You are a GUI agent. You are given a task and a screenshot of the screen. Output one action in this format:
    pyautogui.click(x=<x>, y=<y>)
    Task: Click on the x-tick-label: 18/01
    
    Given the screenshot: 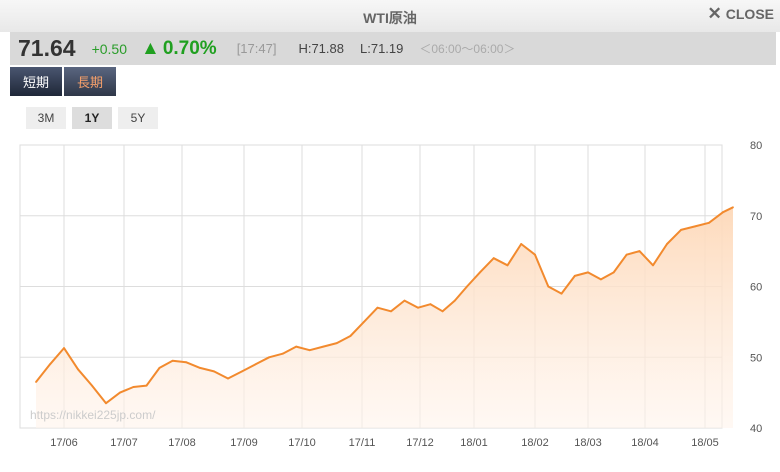 What is the action you would take?
    pyautogui.click(x=474, y=443)
    